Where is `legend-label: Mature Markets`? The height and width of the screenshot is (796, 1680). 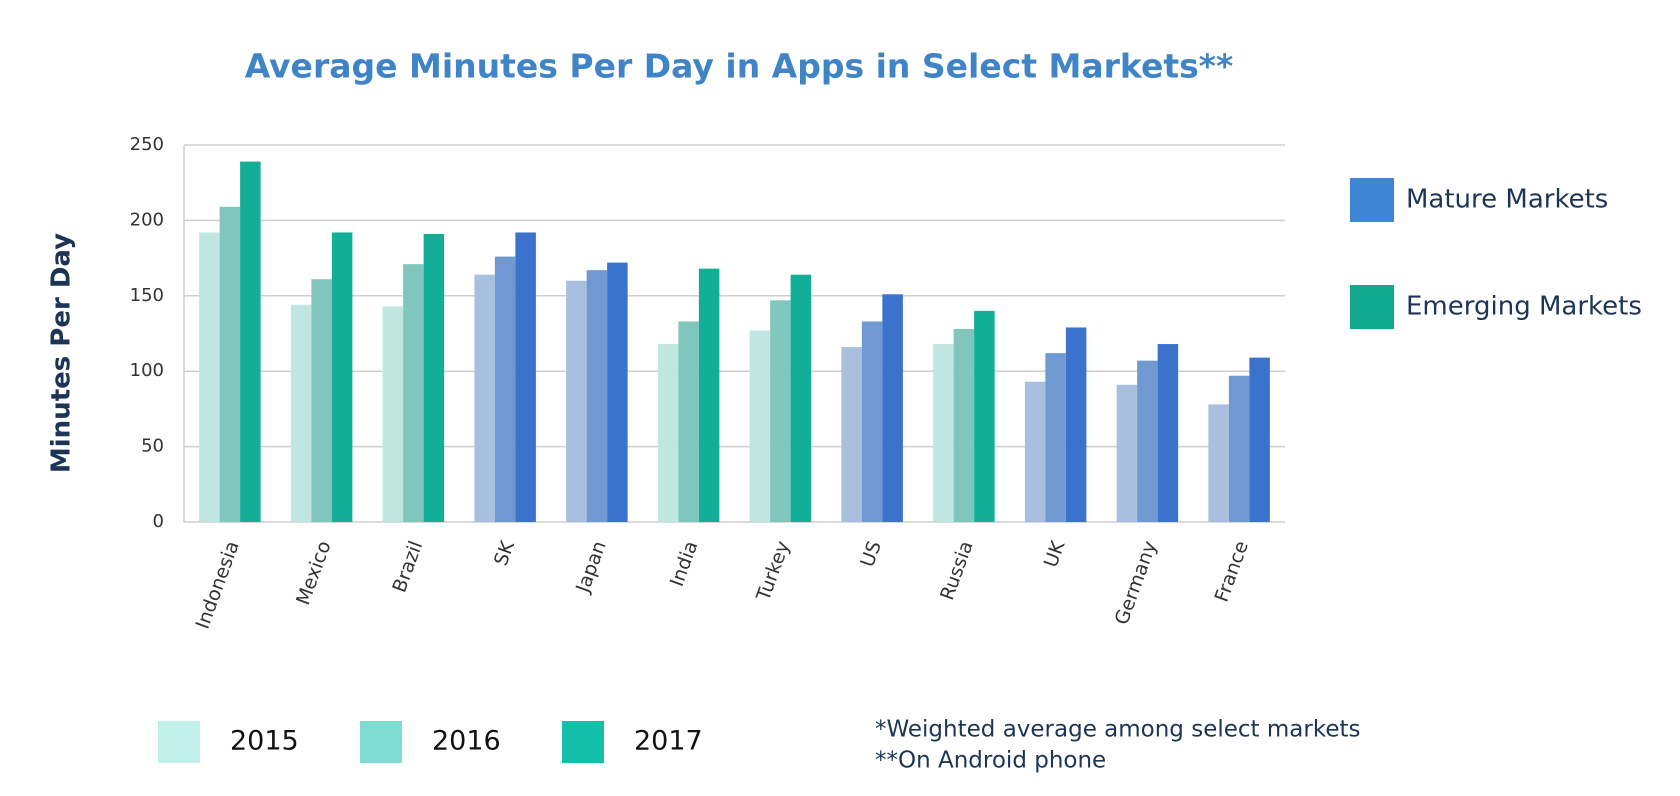 legend-label: Mature Markets is located at coordinates (1507, 200).